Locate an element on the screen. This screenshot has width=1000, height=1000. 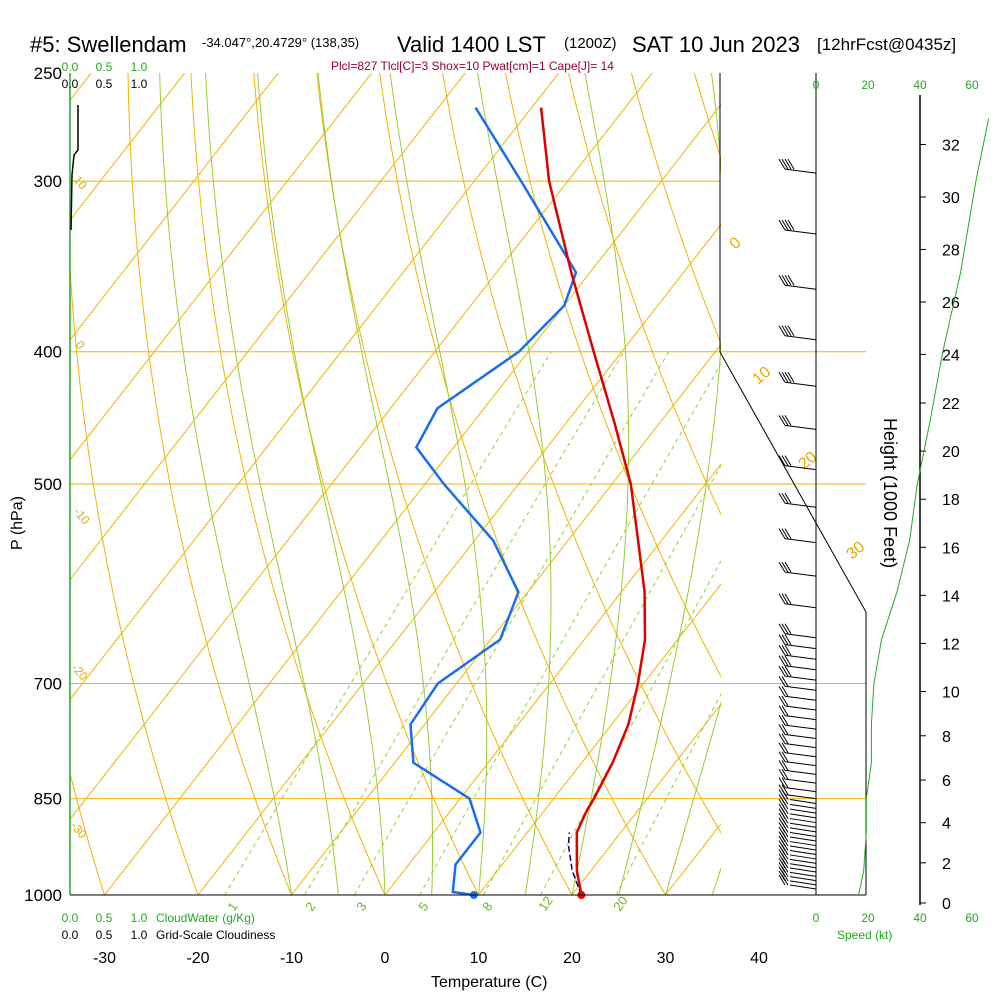
speed-tick-top: 60 is located at coordinates (972, 85).